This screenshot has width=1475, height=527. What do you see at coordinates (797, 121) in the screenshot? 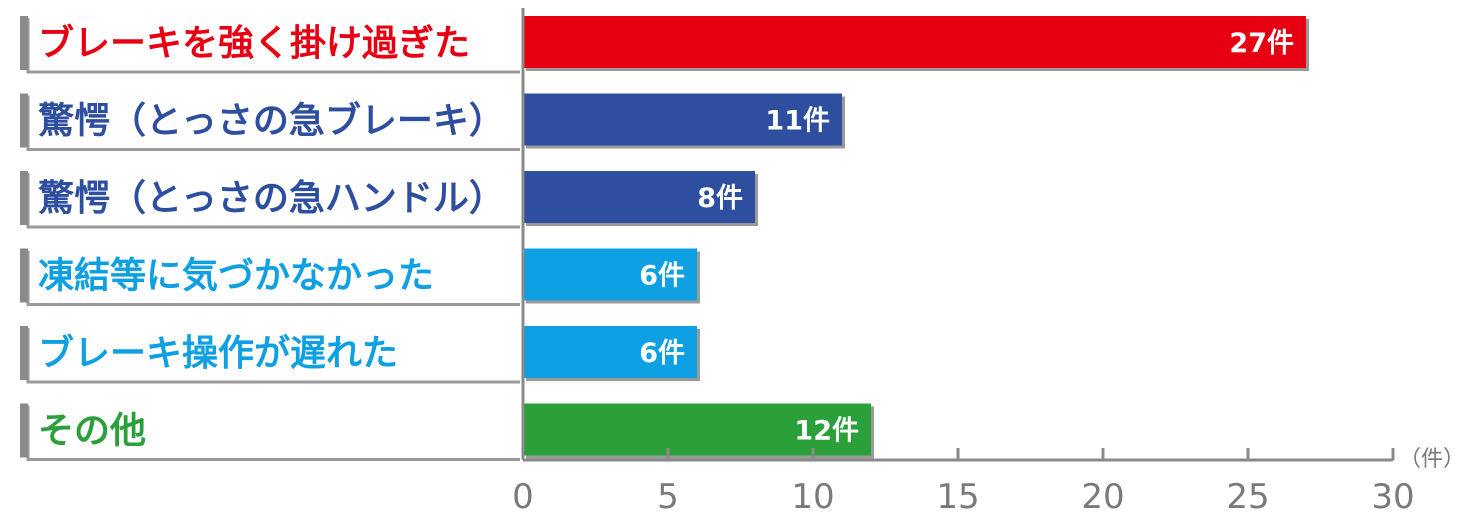
I see `bar-value-label: 11件` at bounding box center [797, 121].